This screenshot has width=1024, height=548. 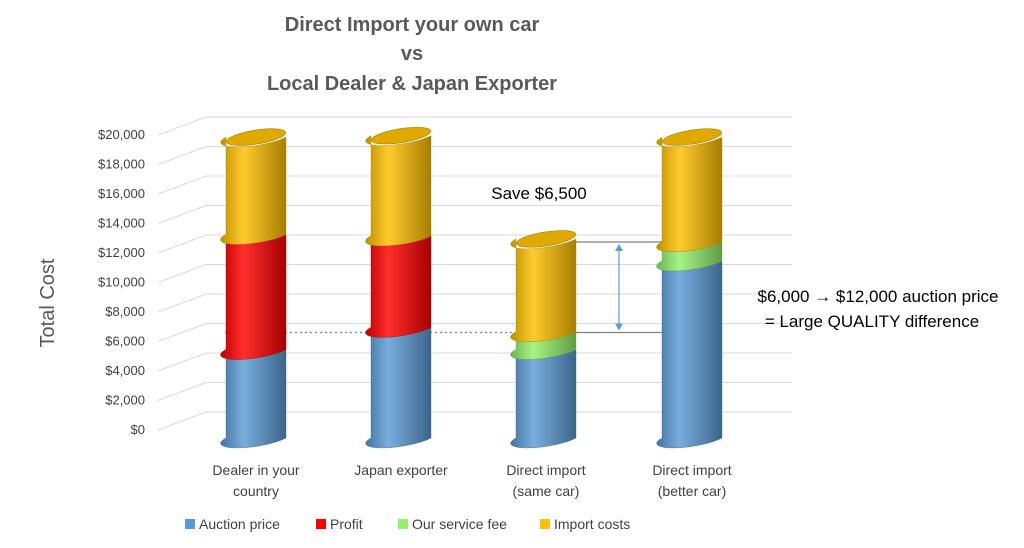 I want to click on arrow-head-down, so click(x=619, y=327).